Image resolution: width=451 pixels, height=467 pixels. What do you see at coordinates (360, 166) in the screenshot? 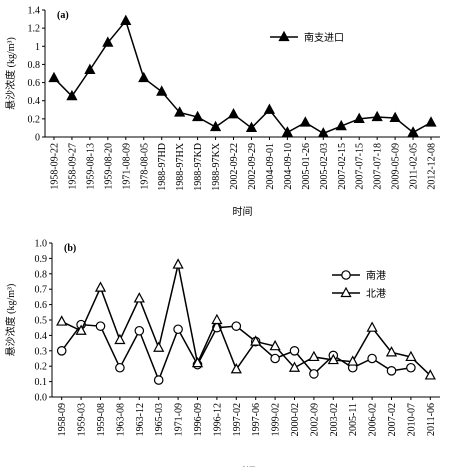
I see `x-tick-label: 2007-07-15` at bounding box center [360, 166].